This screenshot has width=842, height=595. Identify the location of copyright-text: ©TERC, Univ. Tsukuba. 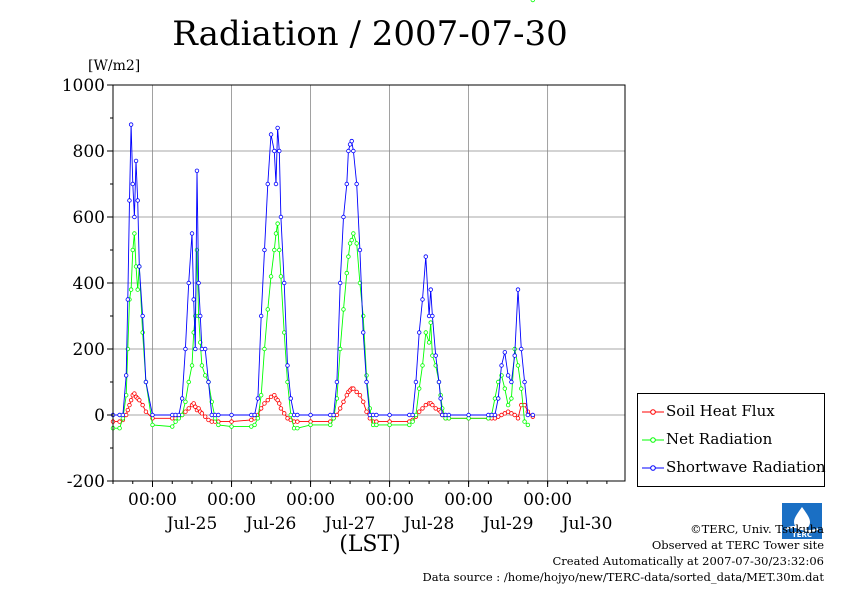
(757, 529).